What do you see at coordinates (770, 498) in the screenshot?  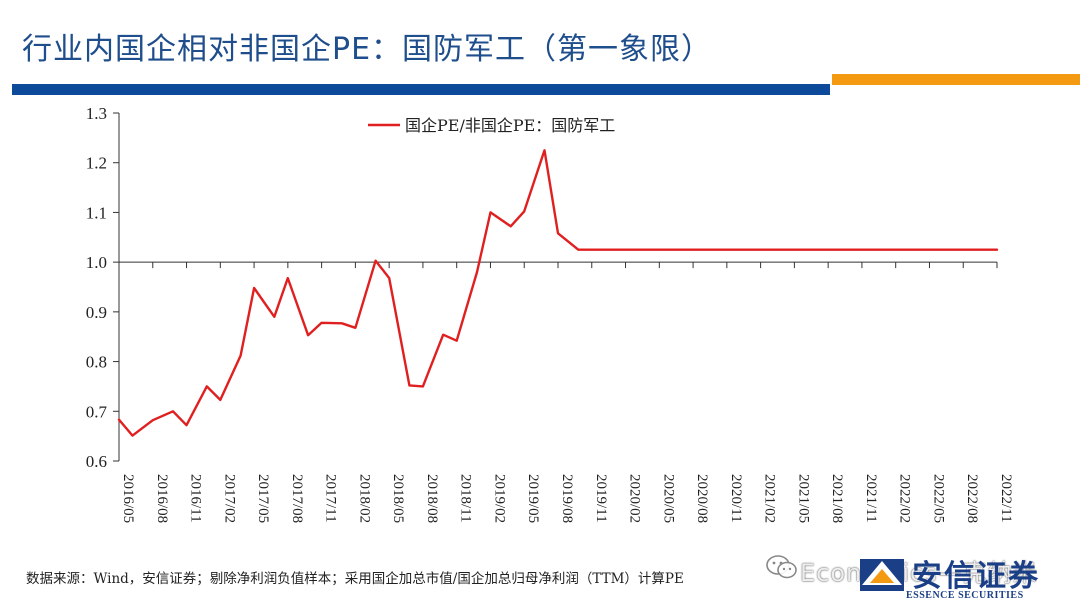 I see `x-tick-label: 2021/02` at bounding box center [770, 498].